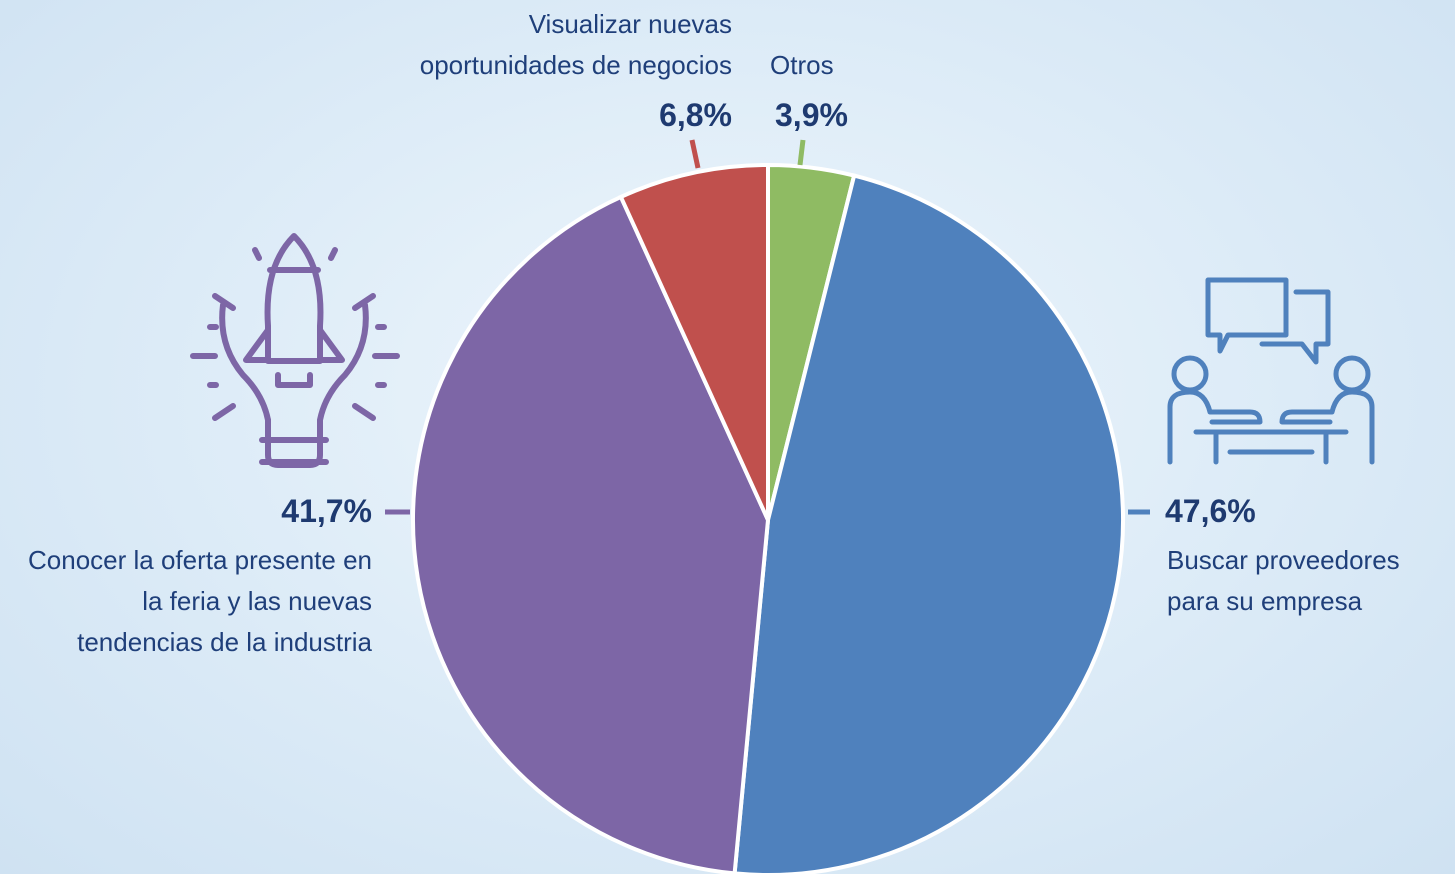 The image size is (1455, 874). What do you see at coordinates (1271, 371) in the screenshot?
I see `meeting-icon` at bounding box center [1271, 371].